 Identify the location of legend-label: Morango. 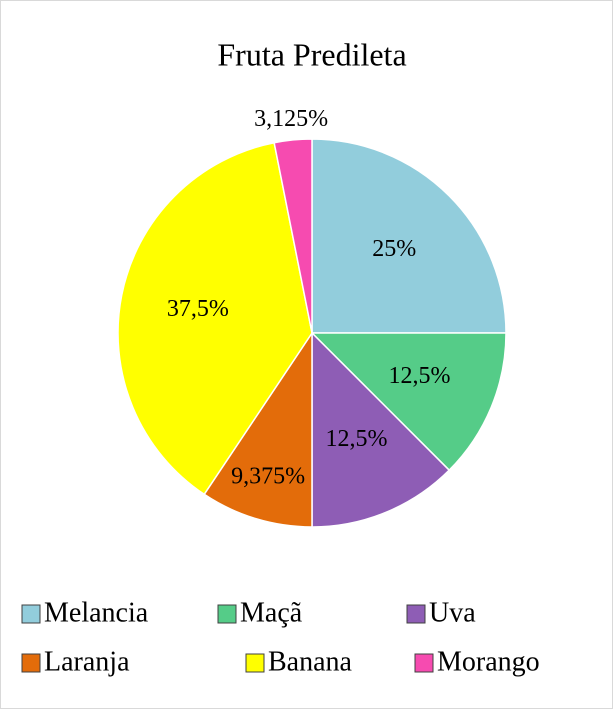
(488, 661).